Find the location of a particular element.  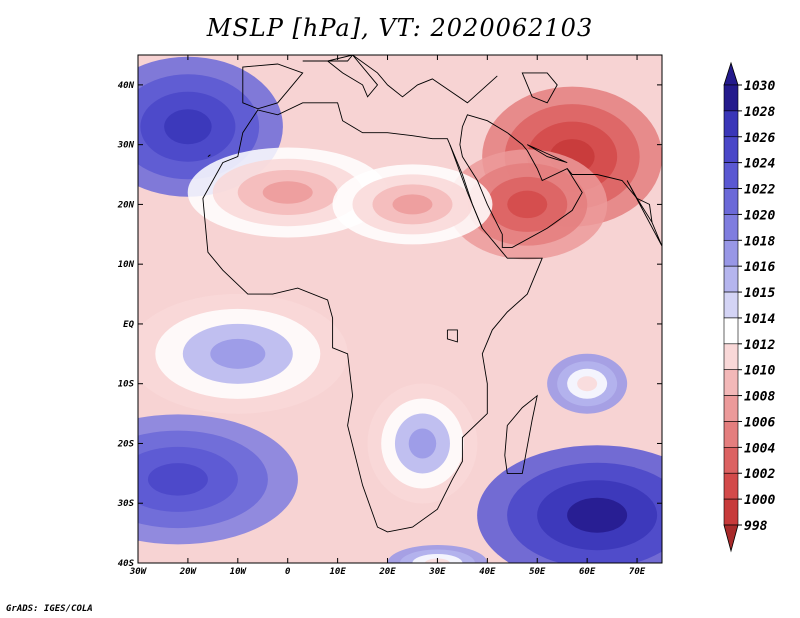

coastline-lake-victoria is located at coordinates (452, 336).